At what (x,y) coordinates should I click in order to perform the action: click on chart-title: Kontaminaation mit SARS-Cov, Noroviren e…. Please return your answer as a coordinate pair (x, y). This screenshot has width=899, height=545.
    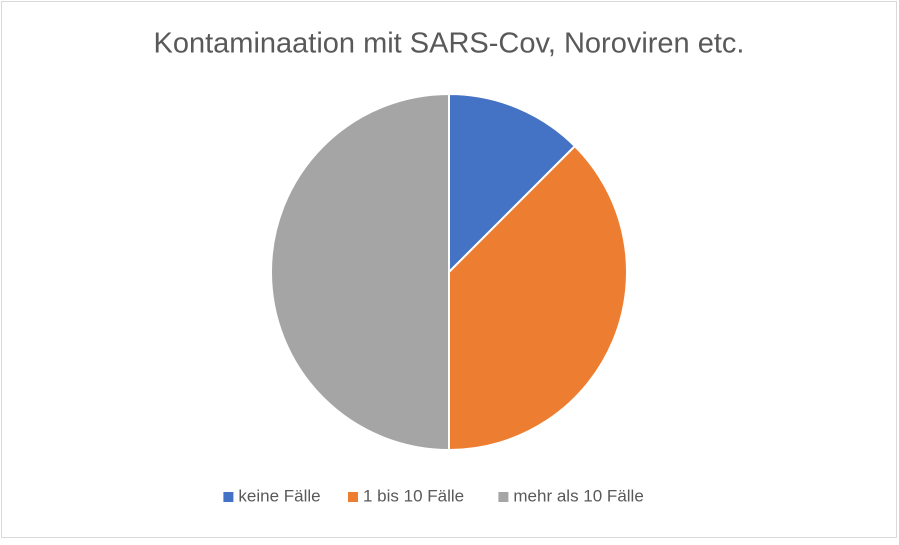
    Looking at the image, I should click on (449, 44).